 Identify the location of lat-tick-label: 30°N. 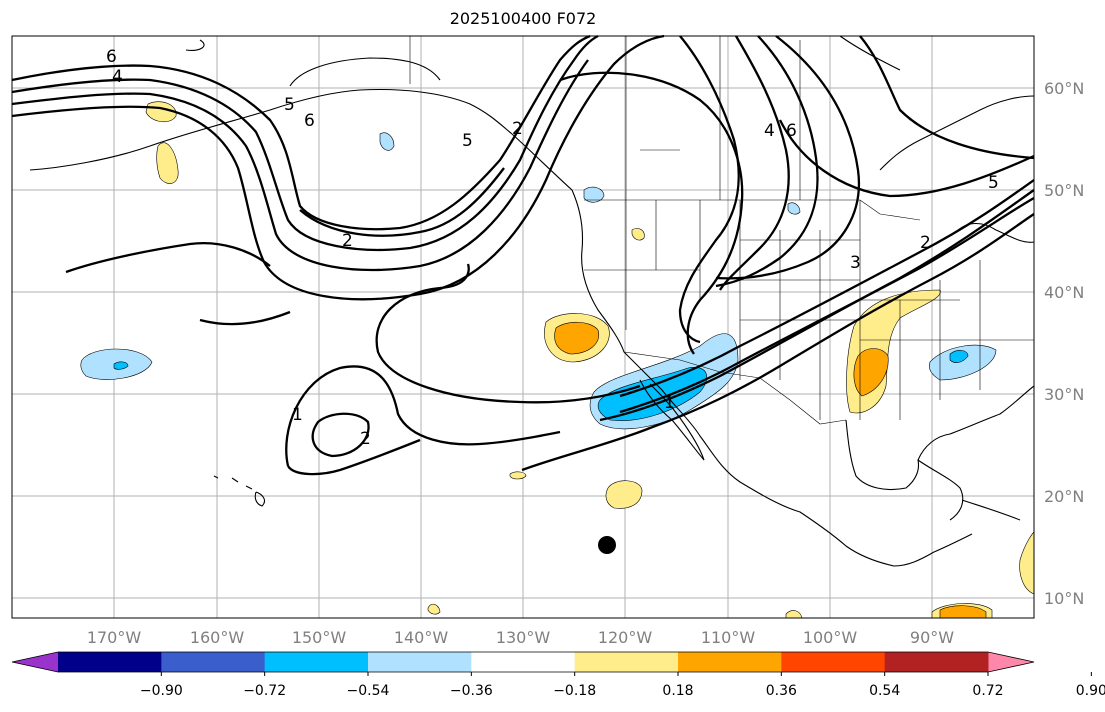
(1064, 394).